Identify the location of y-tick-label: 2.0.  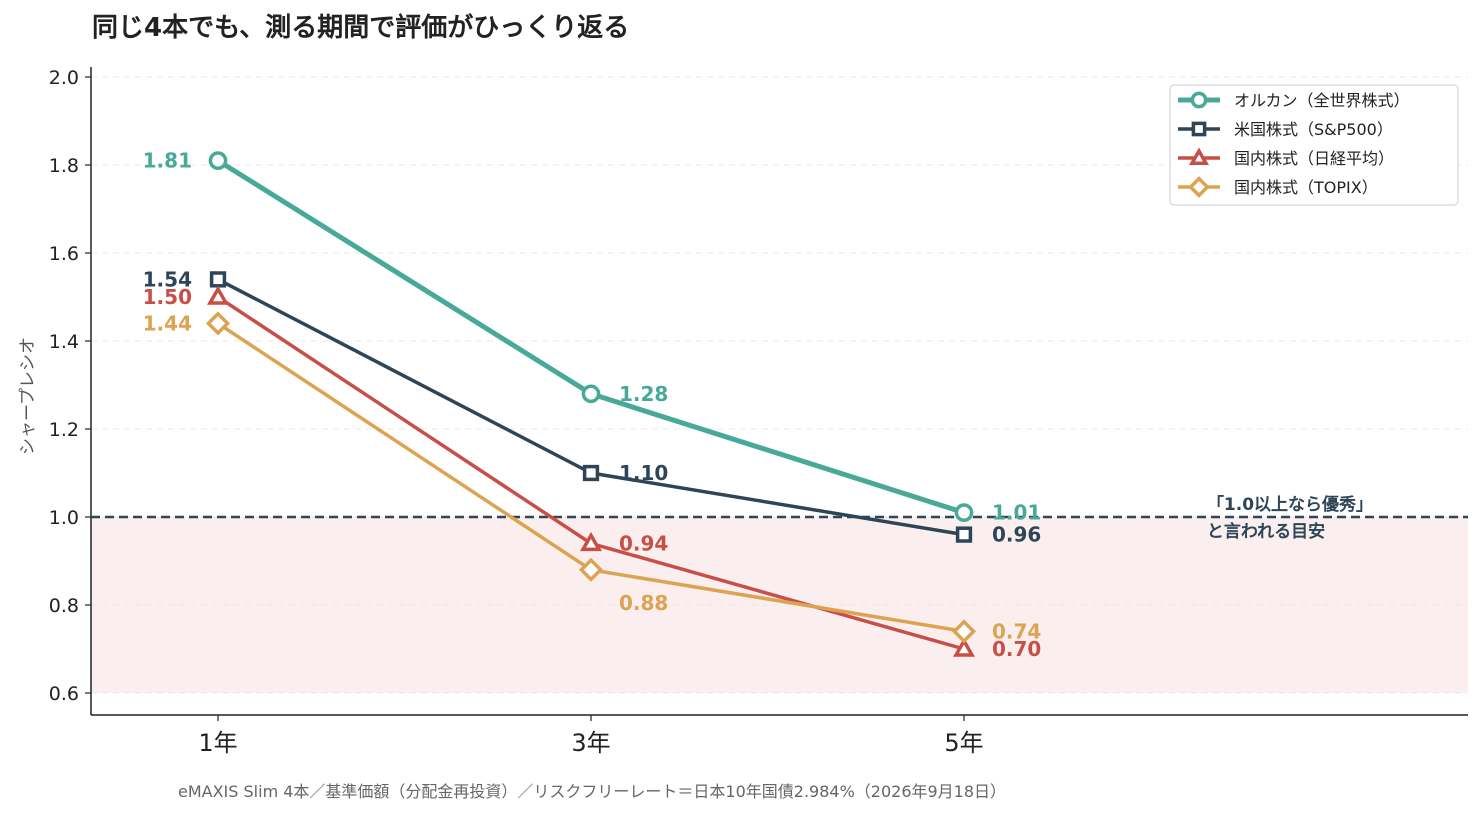
(64, 78).